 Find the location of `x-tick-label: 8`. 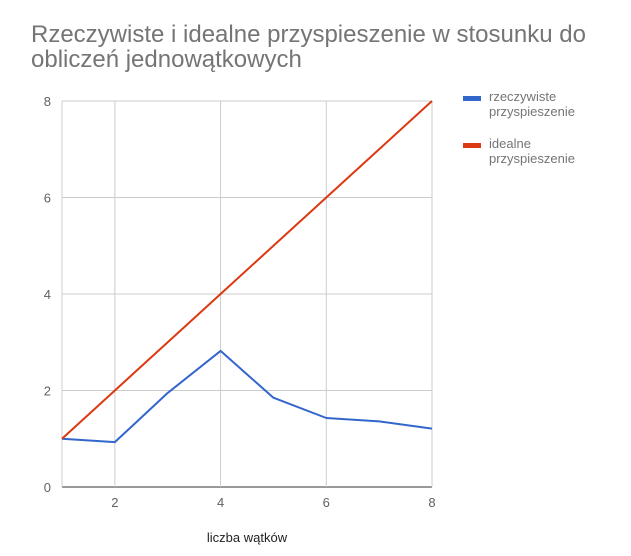

x-tick-label: 8 is located at coordinates (431, 502).